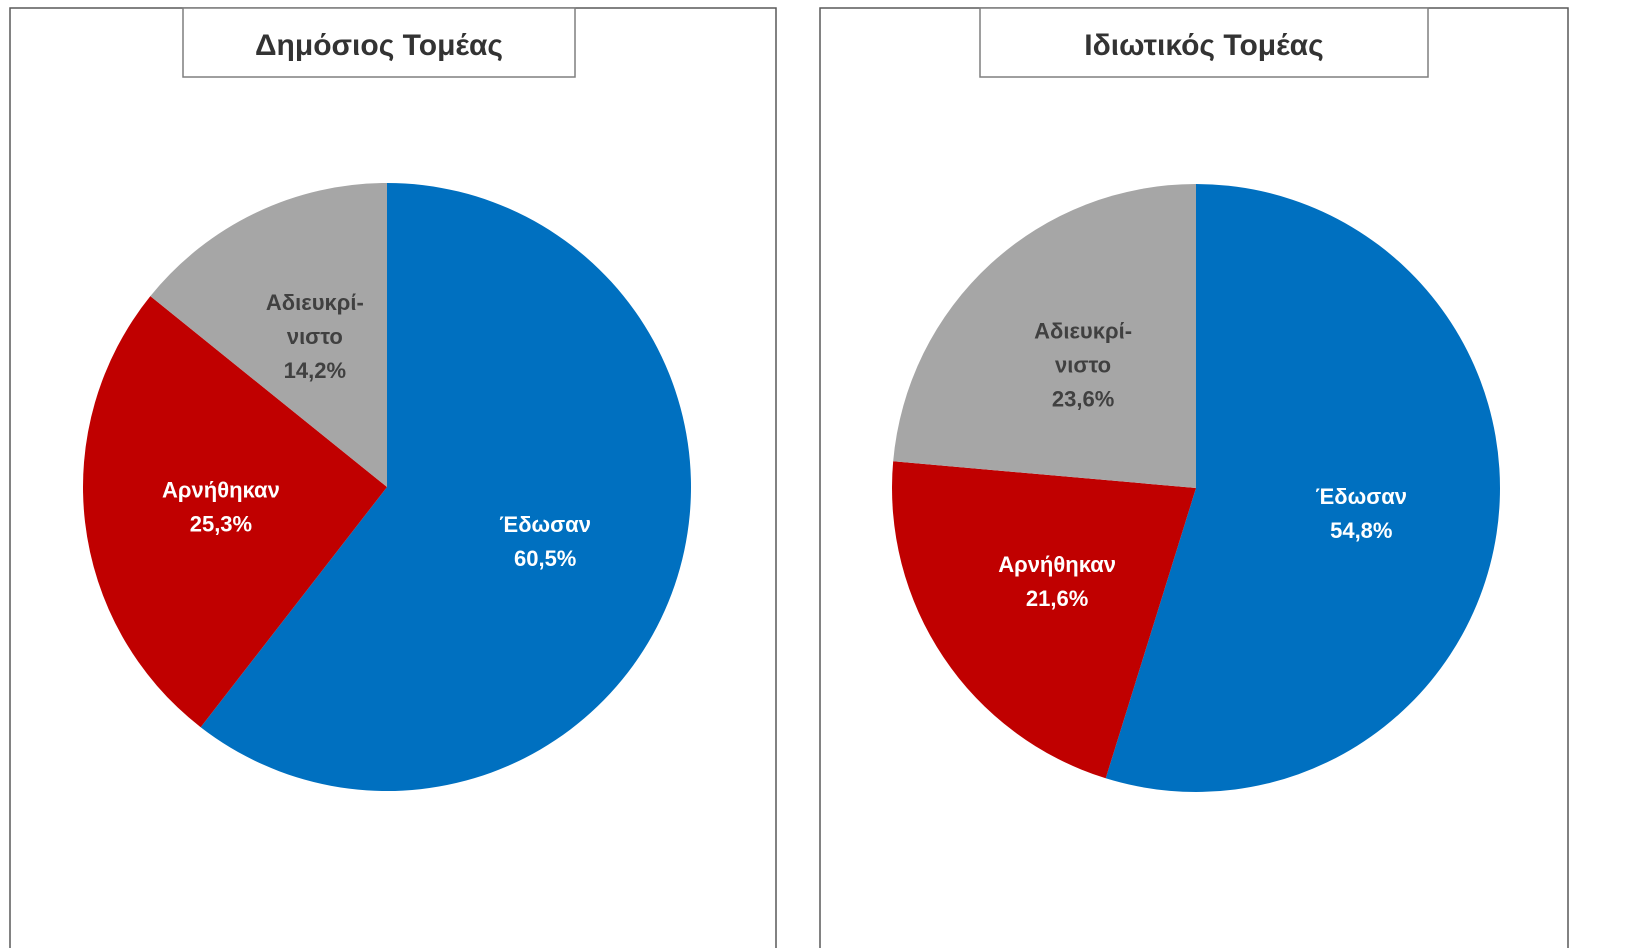 The width and height of the screenshot is (1627, 948). Describe the element at coordinates (379, 45) in the screenshot. I see `chart-title: Δημόσιος Τομέας` at that location.